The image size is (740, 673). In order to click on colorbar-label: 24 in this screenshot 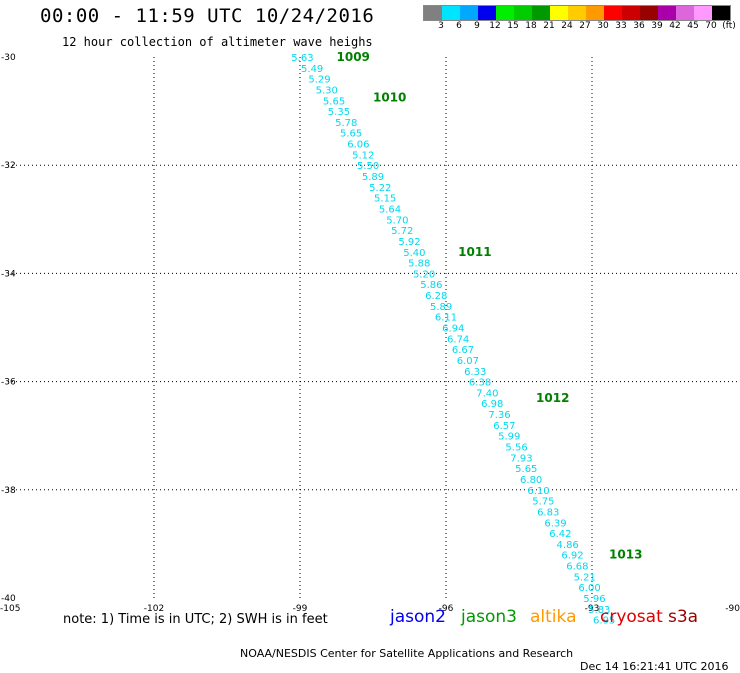, I will do `click(567, 26)`.